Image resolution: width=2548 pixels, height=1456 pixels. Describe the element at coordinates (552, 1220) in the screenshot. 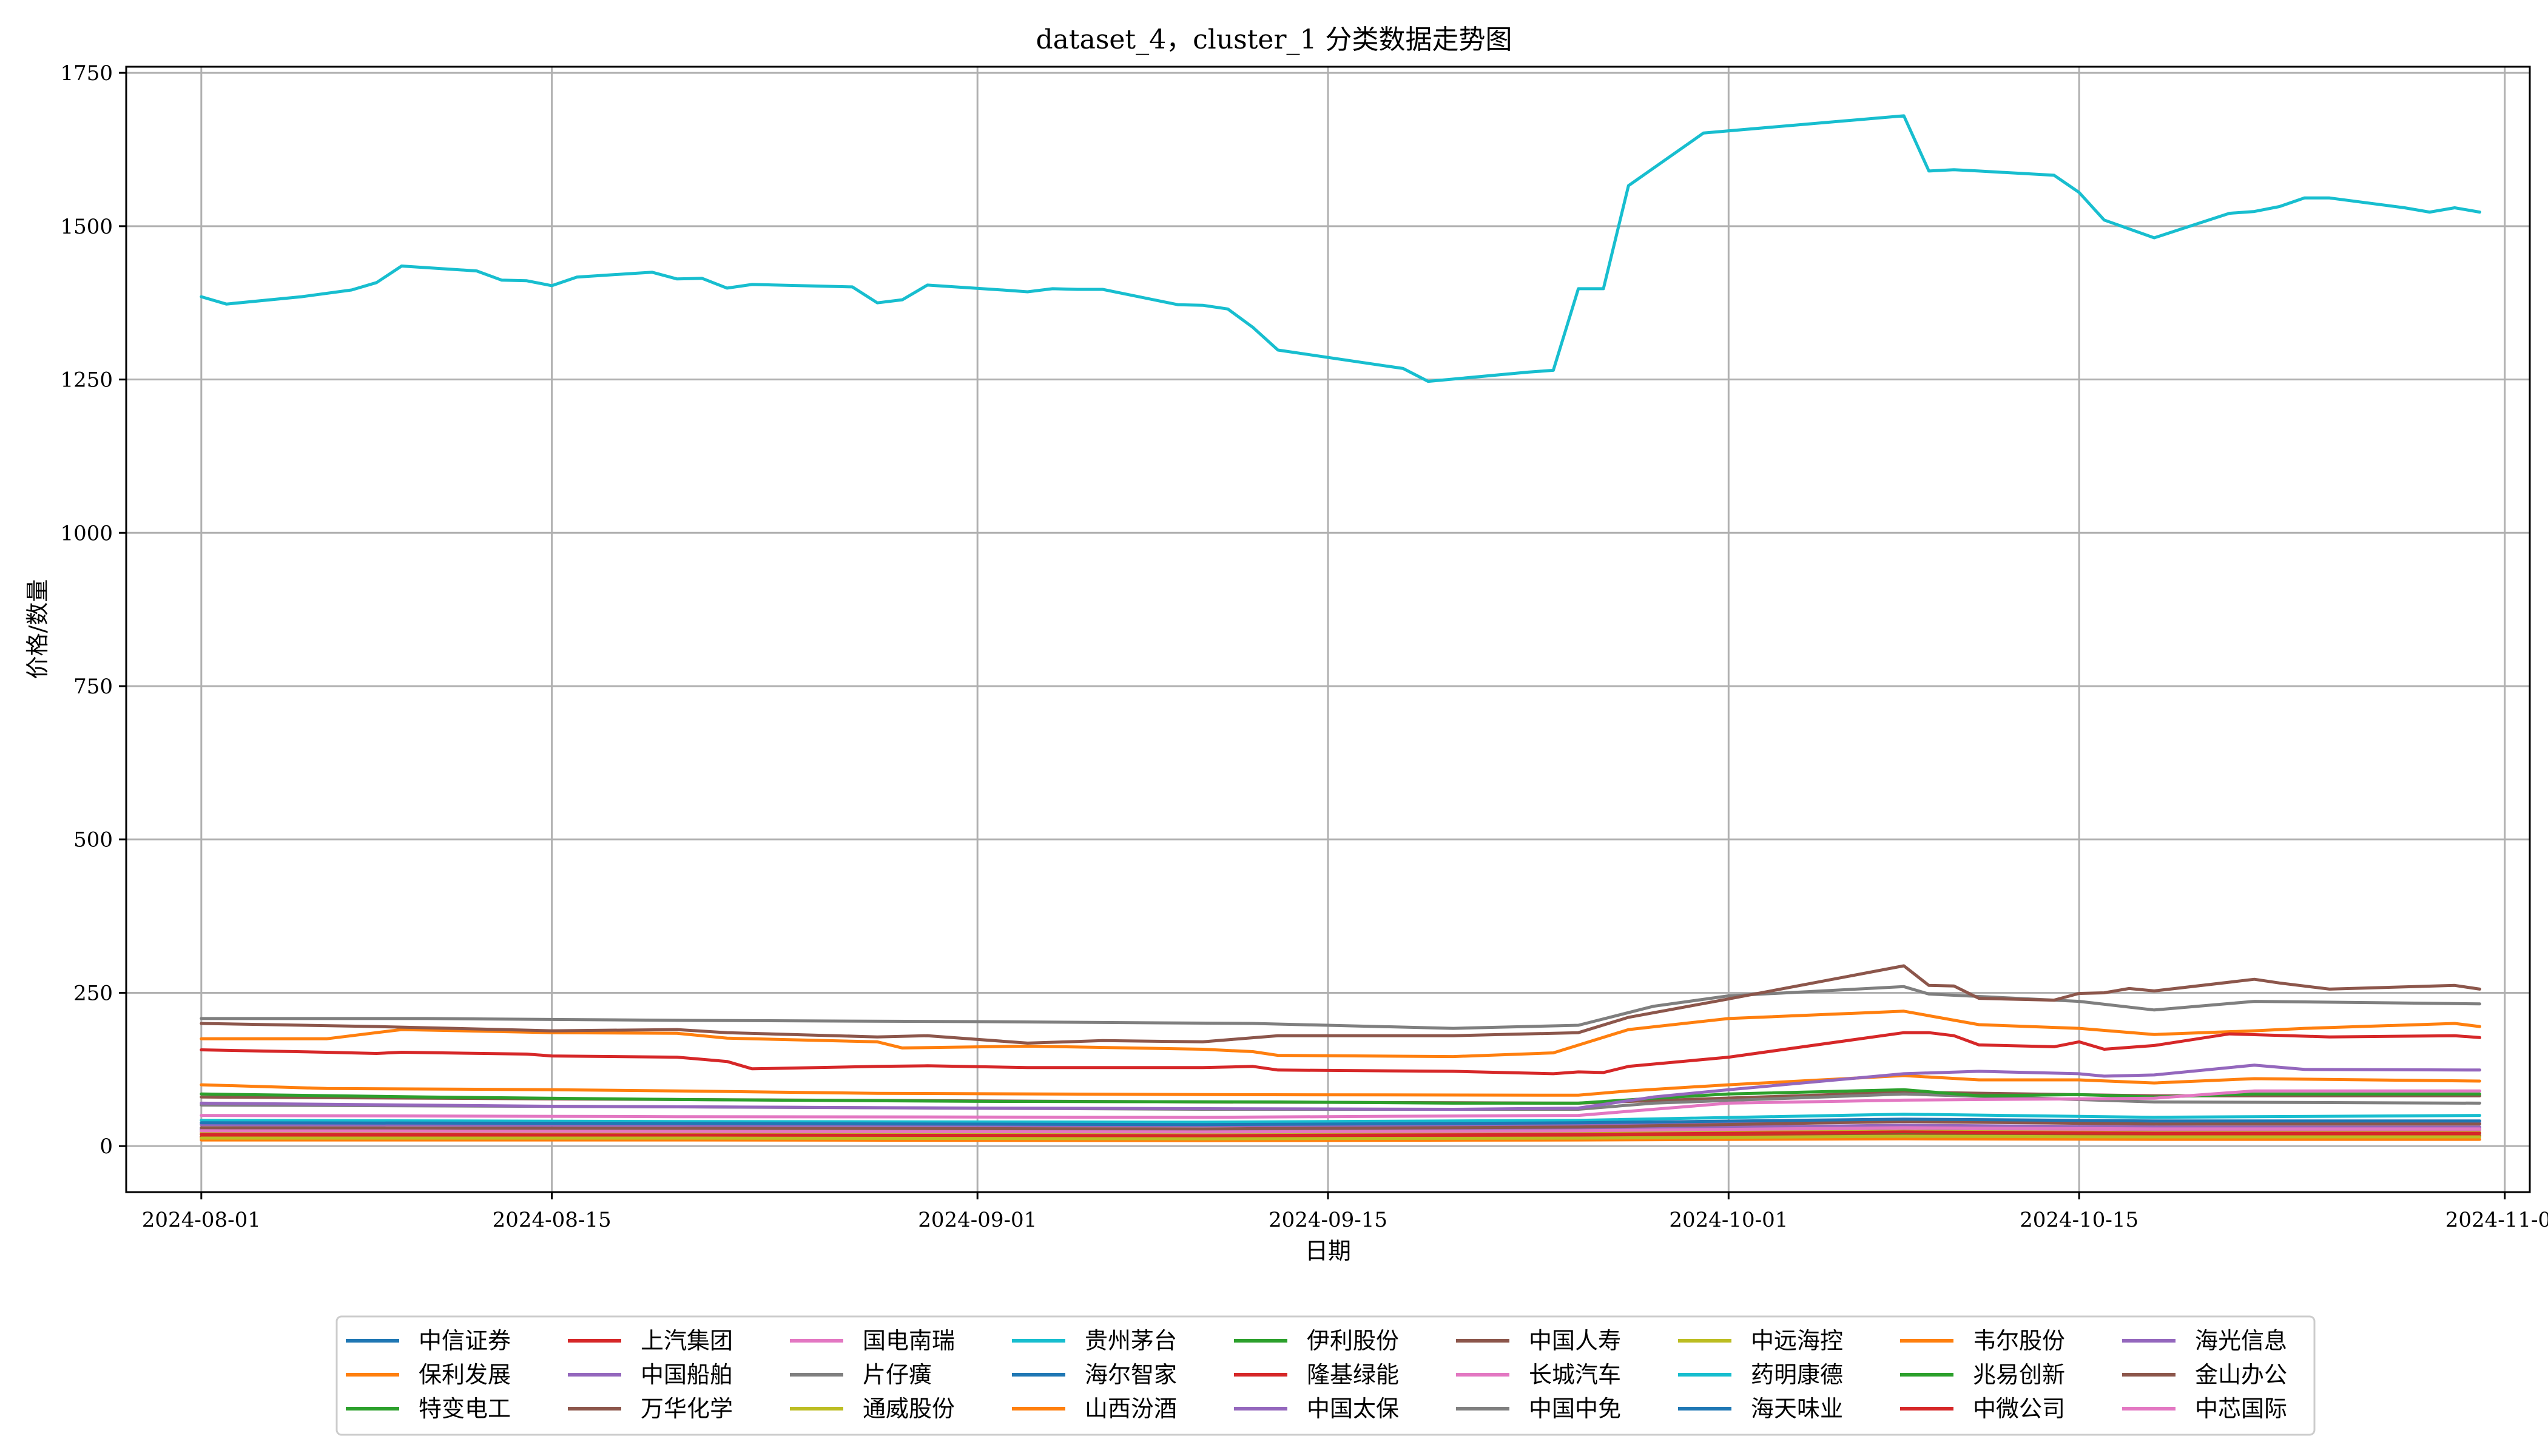

I see `x-tick-label: 2024-08-15` at that location.